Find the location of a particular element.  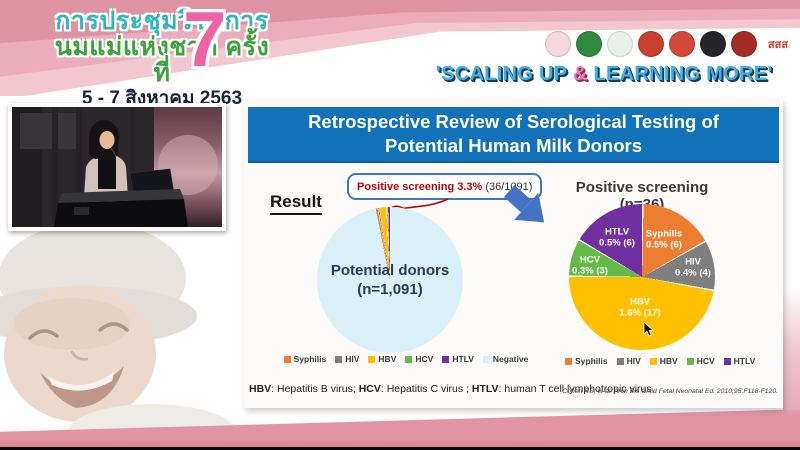

ministry-public-health-logo is located at coordinates (589, 44).